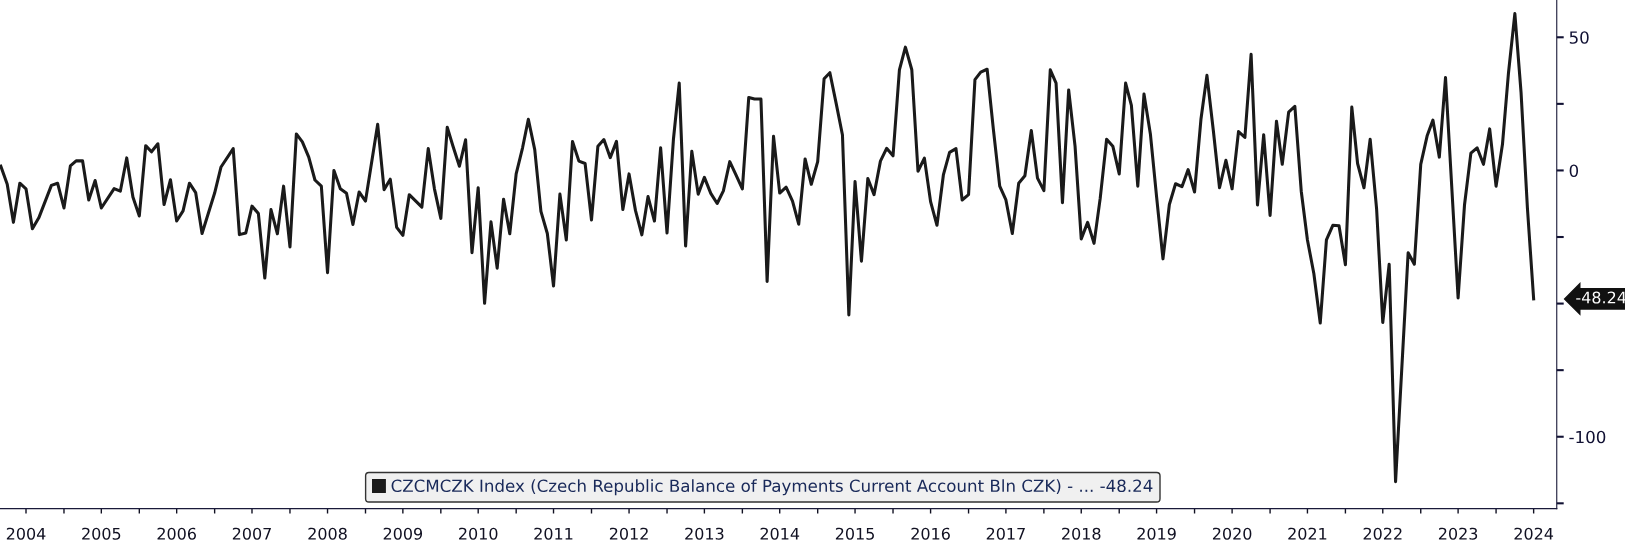 The width and height of the screenshot is (1625, 544). I want to click on x-tick-label: 2006, so click(176, 533).